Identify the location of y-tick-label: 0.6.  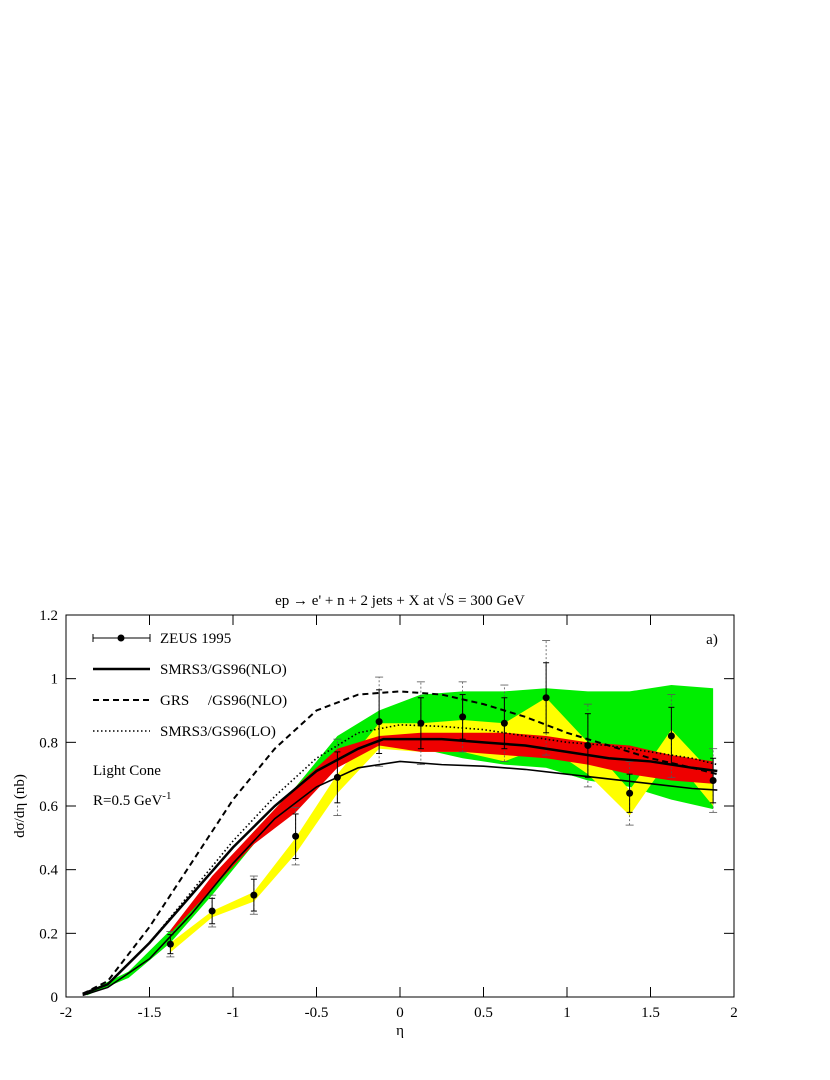
(48, 807).